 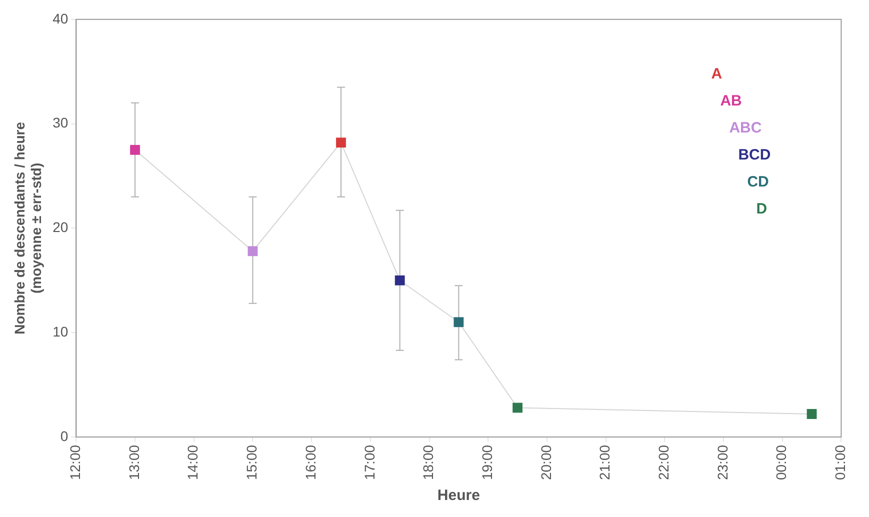 What do you see at coordinates (754, 155) in the screenshot?
I see `text: BCD` at bounding box center [754, 155].